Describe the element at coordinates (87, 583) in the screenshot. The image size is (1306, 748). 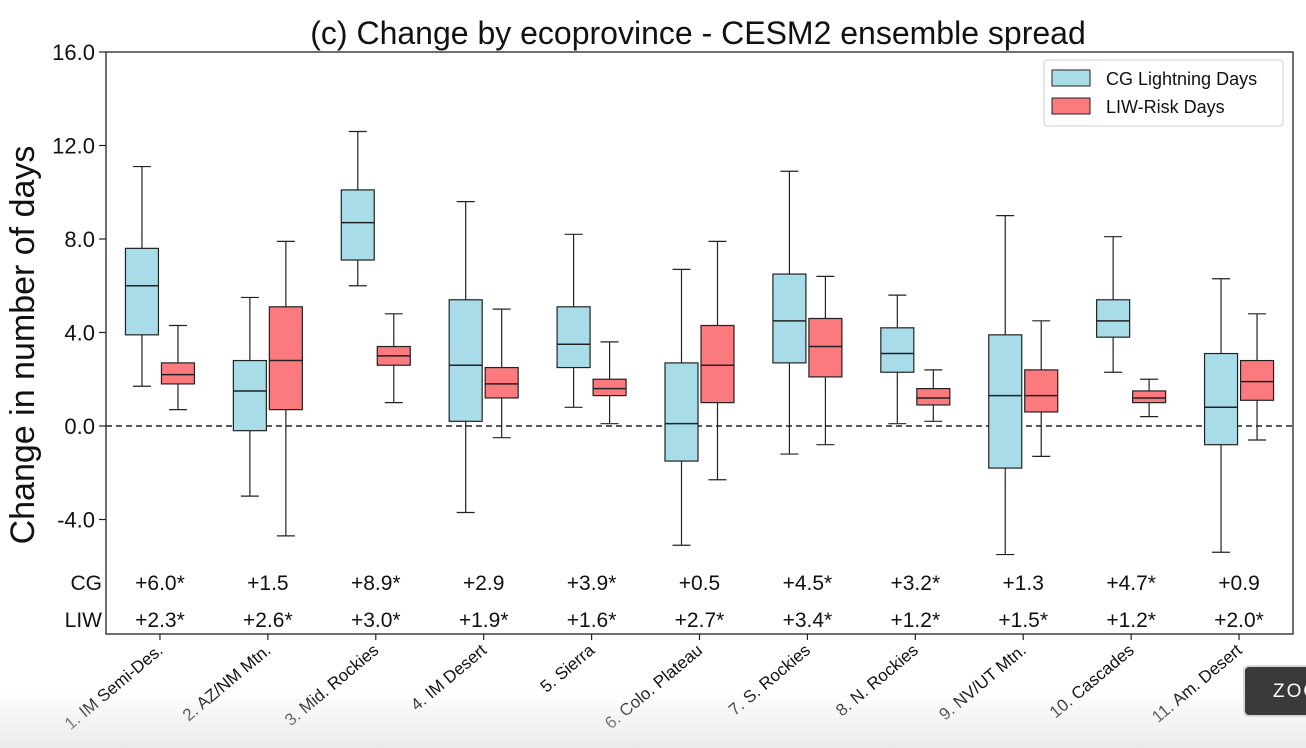
I see `row-label-cg: CG` at that location.